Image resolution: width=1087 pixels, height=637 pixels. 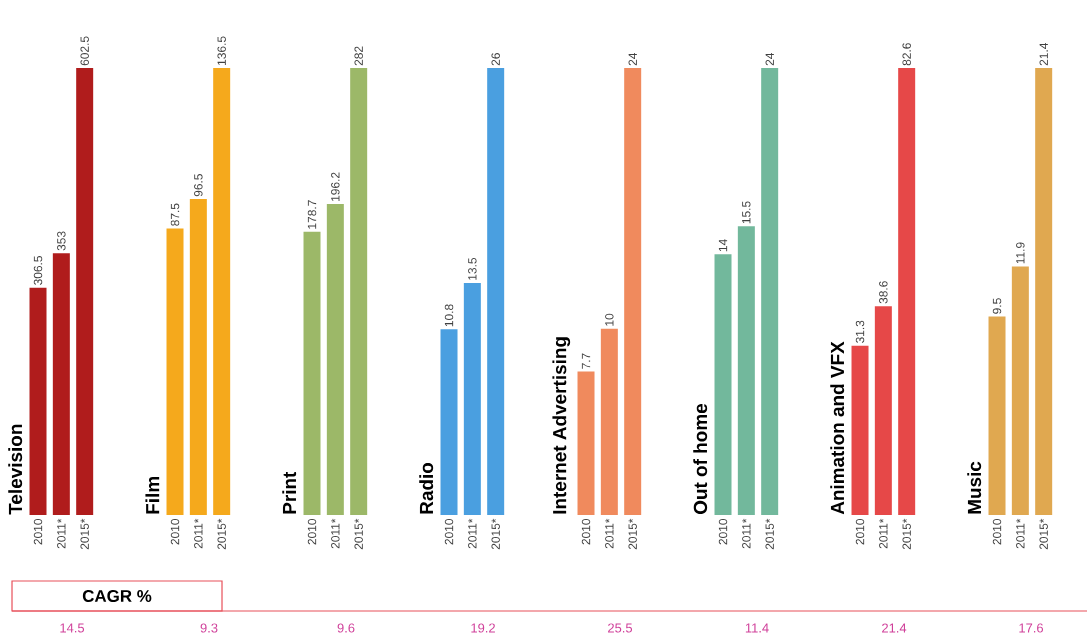 I want to click on data-label: 353, so click(x=61, y=241).